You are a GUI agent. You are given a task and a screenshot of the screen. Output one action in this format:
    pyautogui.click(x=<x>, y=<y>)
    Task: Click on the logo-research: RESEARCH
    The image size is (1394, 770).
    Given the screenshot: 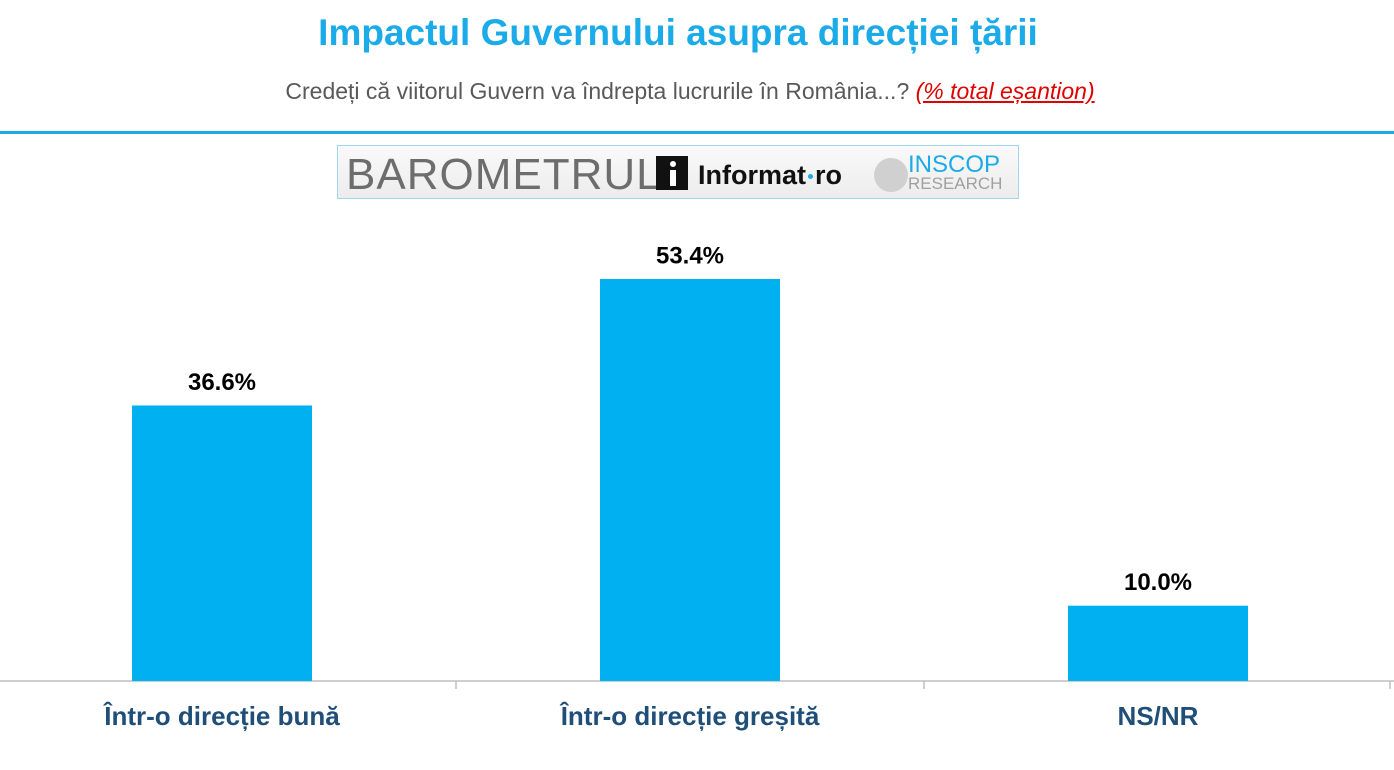 What is the action you would take?
    pyautogui.click(x=955, y=183)
    